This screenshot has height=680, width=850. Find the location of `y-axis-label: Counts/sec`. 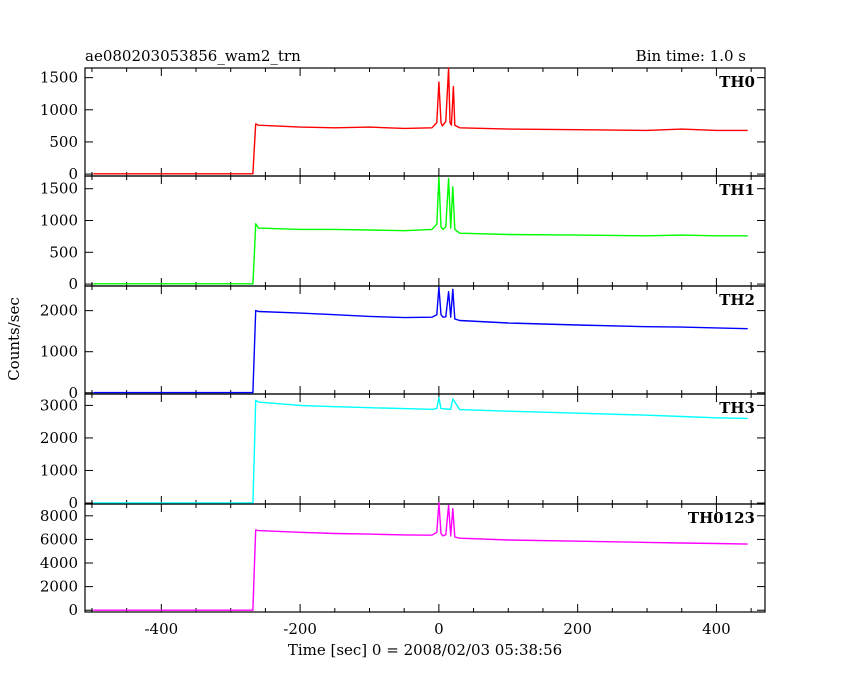

y-axis-label: Counts/sec is located at coordinates (14, 339).